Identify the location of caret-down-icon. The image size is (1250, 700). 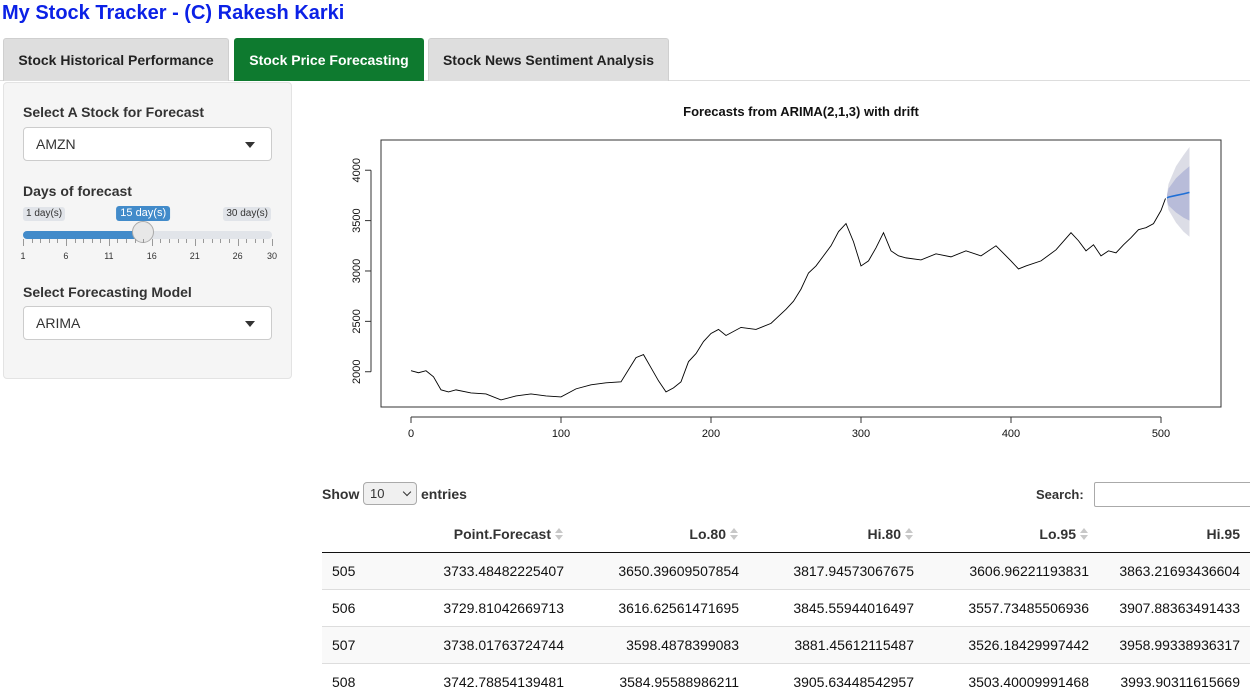
(250, 324).